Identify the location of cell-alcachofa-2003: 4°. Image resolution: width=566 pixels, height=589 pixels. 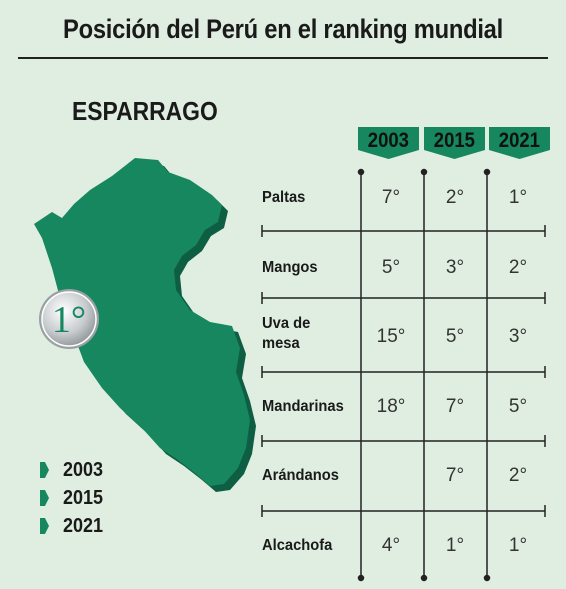
(391, 545).